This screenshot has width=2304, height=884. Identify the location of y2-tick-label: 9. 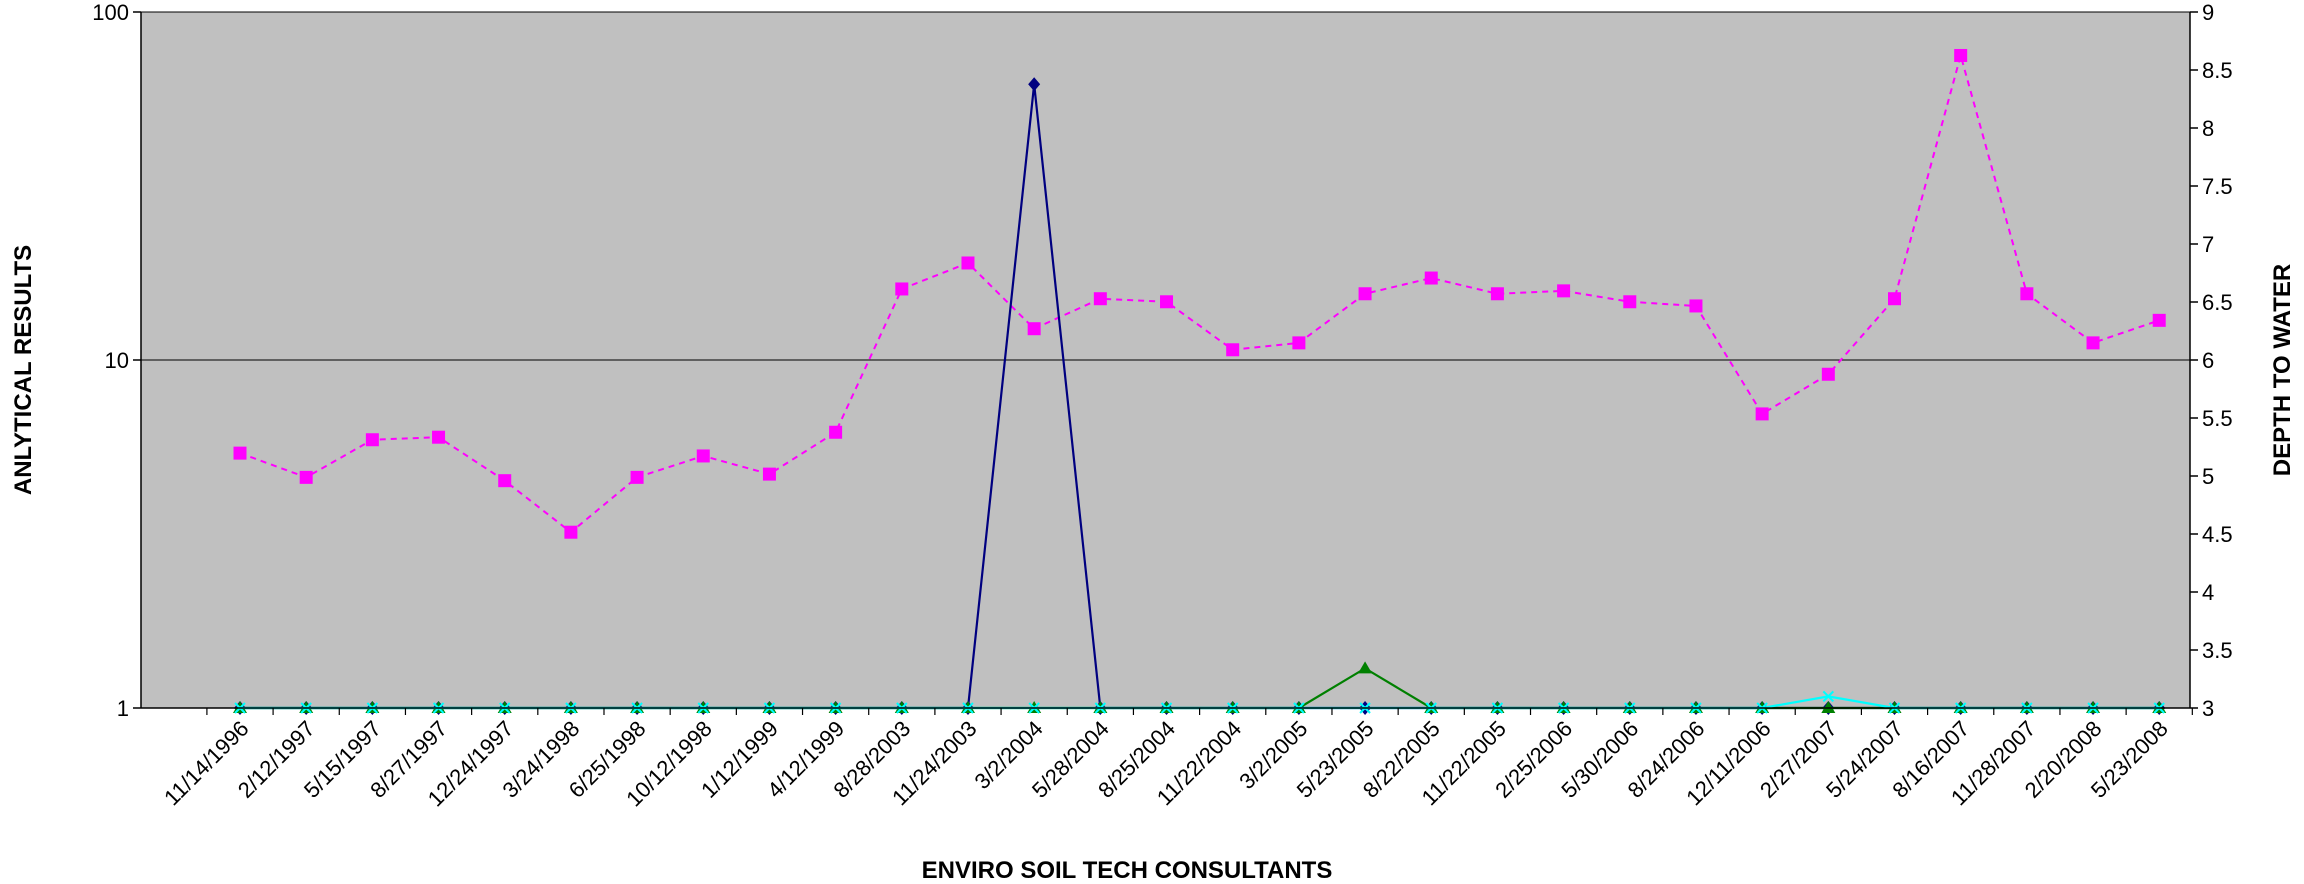
(2208, 12).